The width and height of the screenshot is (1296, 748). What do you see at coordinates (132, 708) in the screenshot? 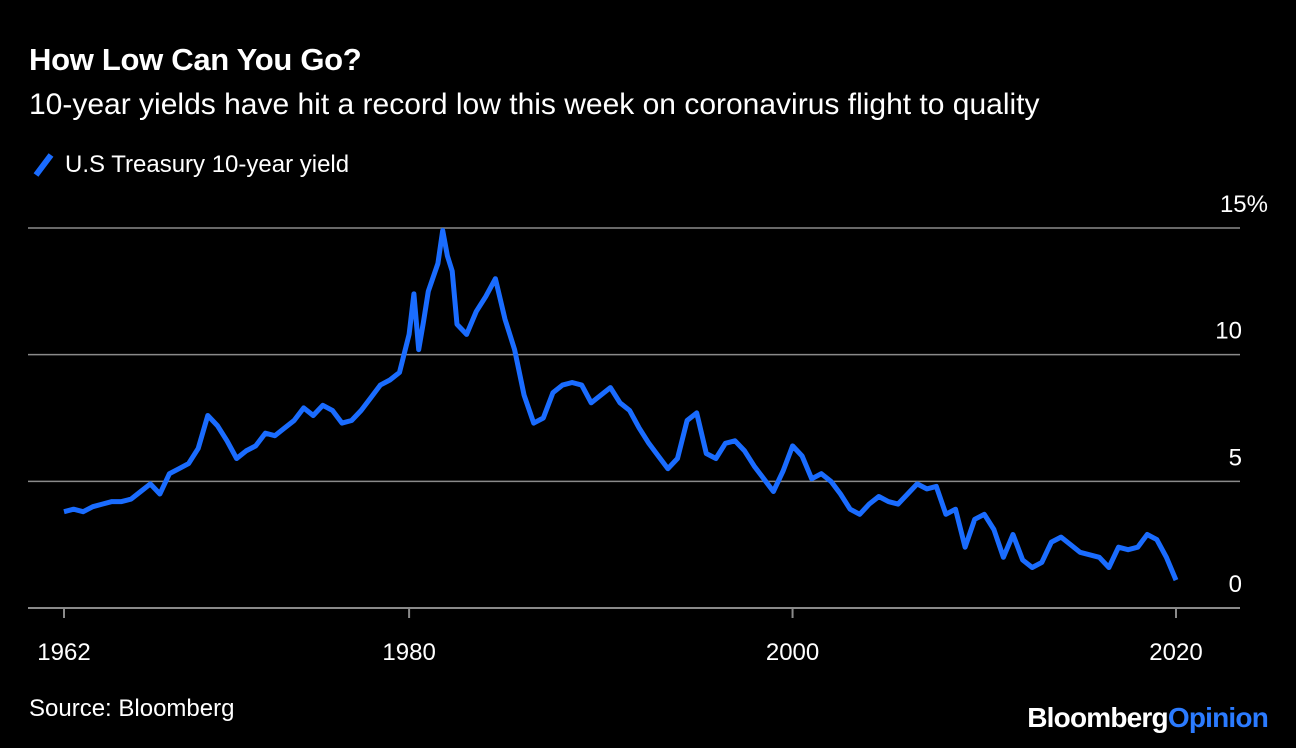
I see `source-note: Source: Bloomberg` at bounding box center [132, 708].